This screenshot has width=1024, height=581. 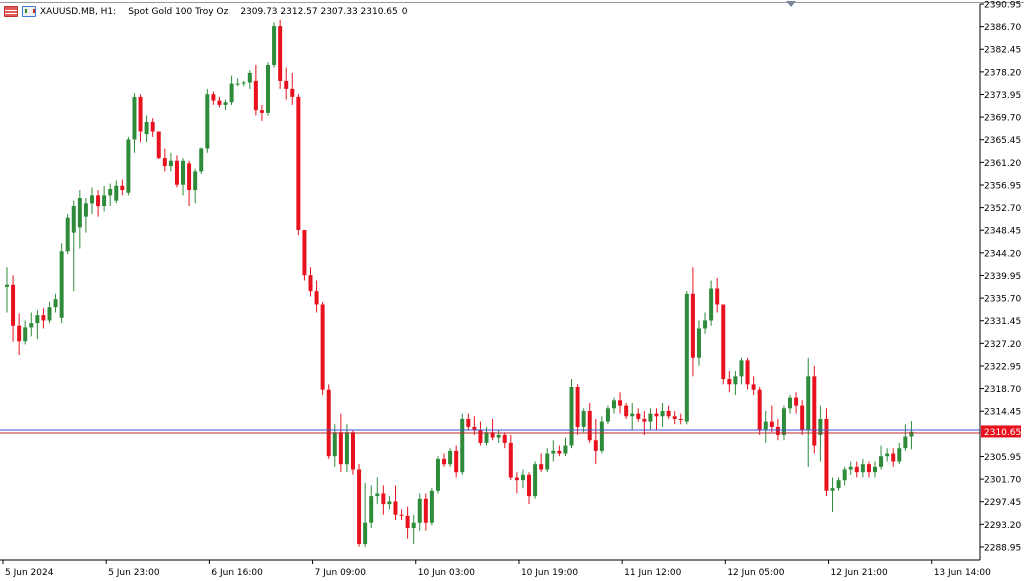 I want to click on chart-shift-marker-icon, so click(x=791, y=4).